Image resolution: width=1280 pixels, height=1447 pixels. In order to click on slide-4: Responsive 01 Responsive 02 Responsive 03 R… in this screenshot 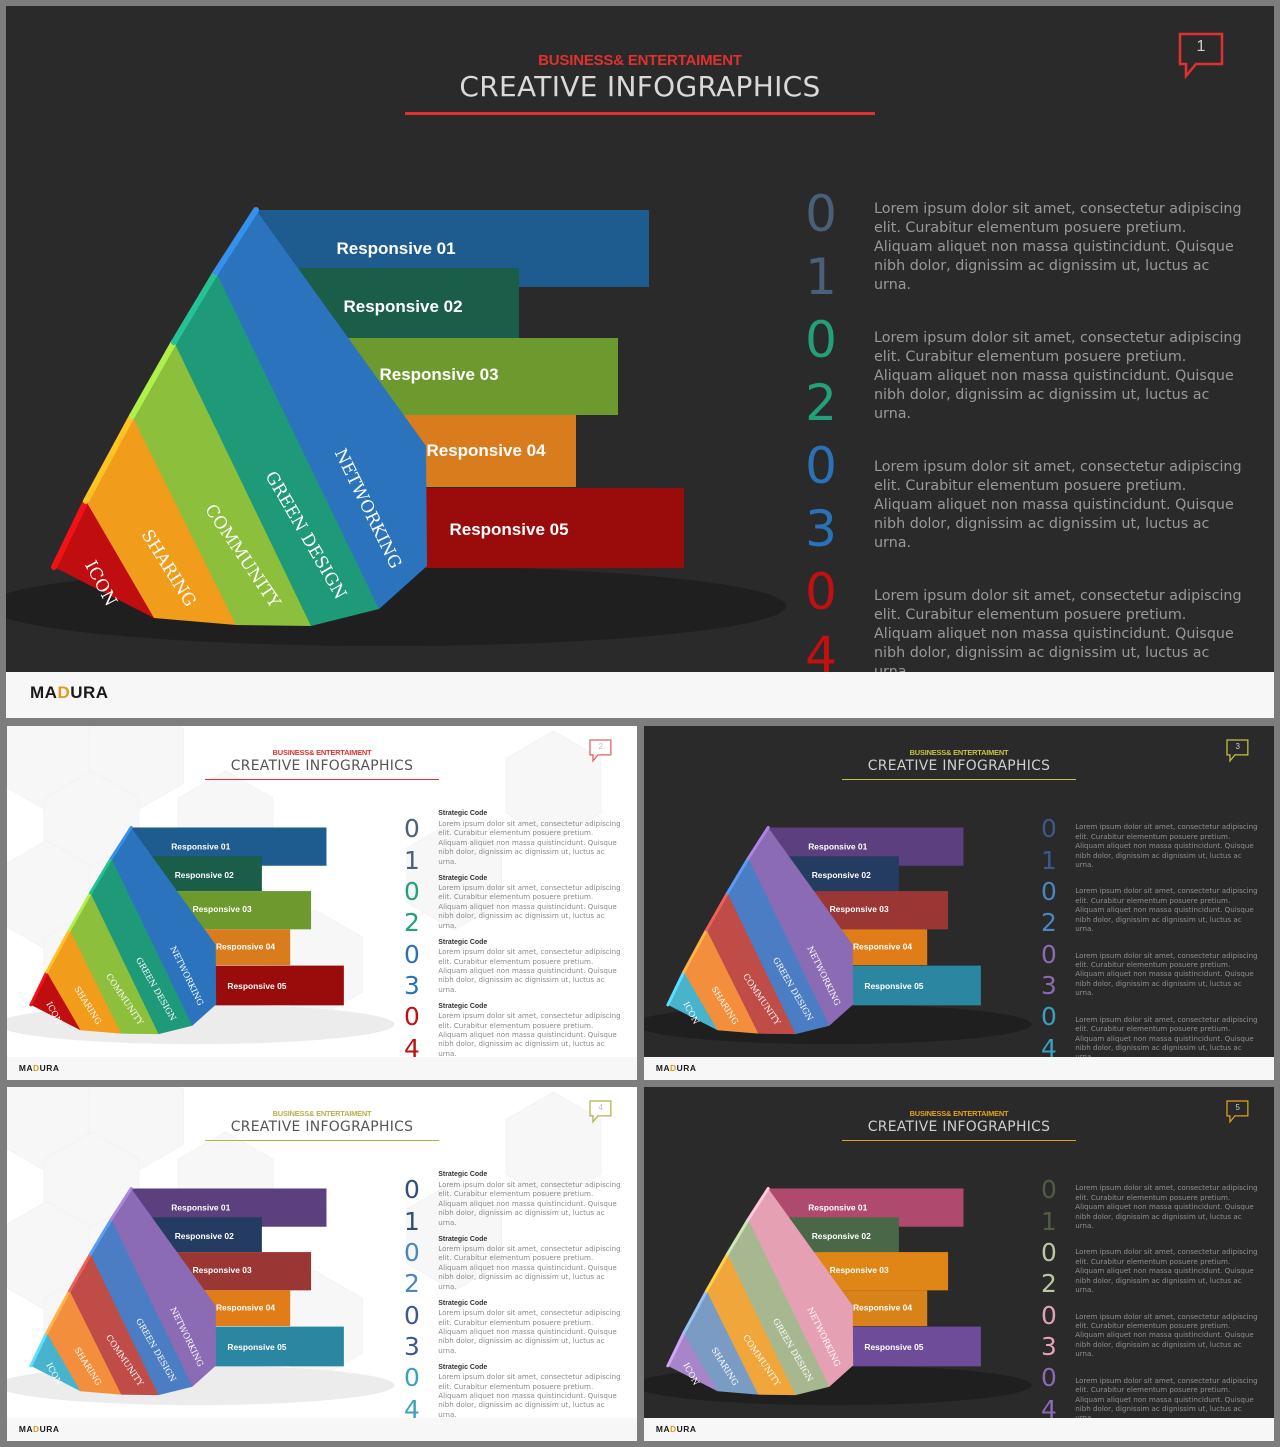, I will do `click(322, 1264)`.